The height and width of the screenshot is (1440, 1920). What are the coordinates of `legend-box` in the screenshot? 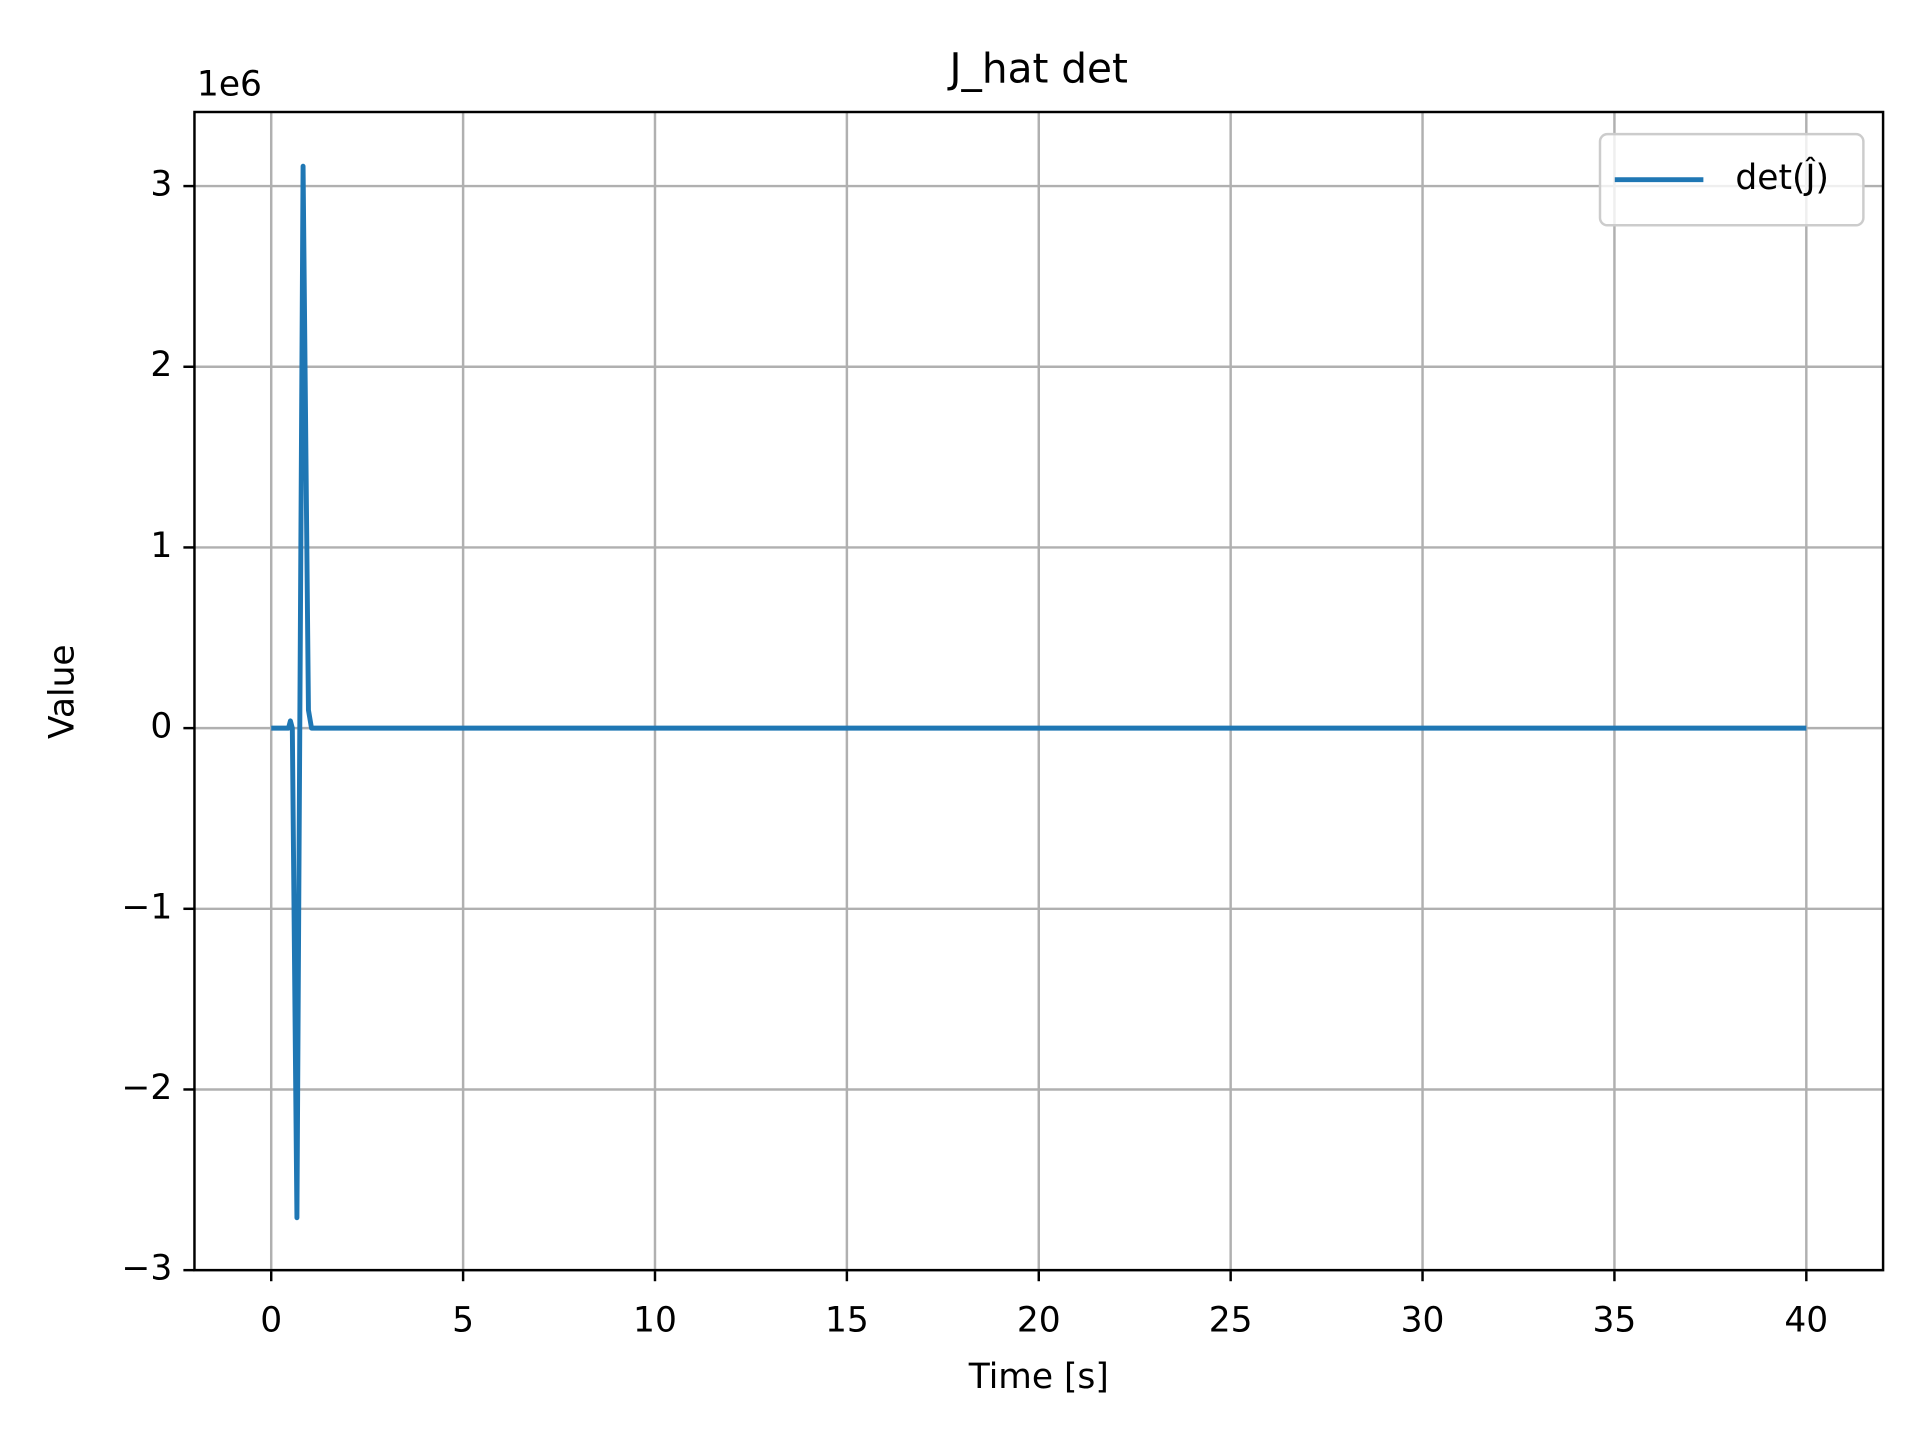 It's located at (1731, 179).